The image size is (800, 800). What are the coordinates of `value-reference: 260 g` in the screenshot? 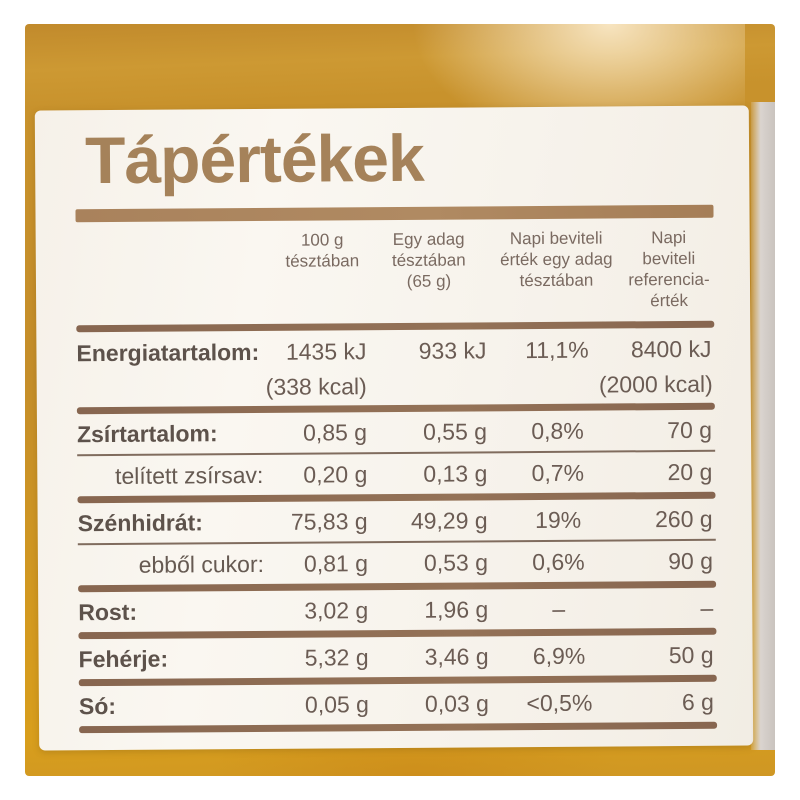 It's located at (683, 518).